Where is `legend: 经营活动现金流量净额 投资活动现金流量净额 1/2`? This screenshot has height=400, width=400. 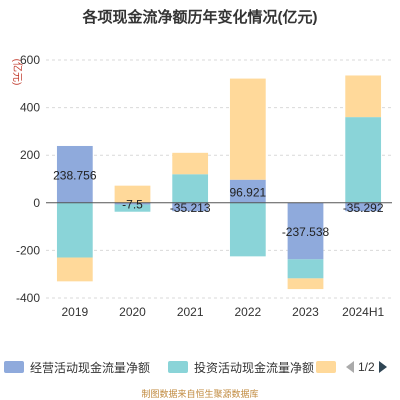
legend: 经营活动现金流量净额 投资活动现金流量净额 1/2 is located at coordinates (200, 367).